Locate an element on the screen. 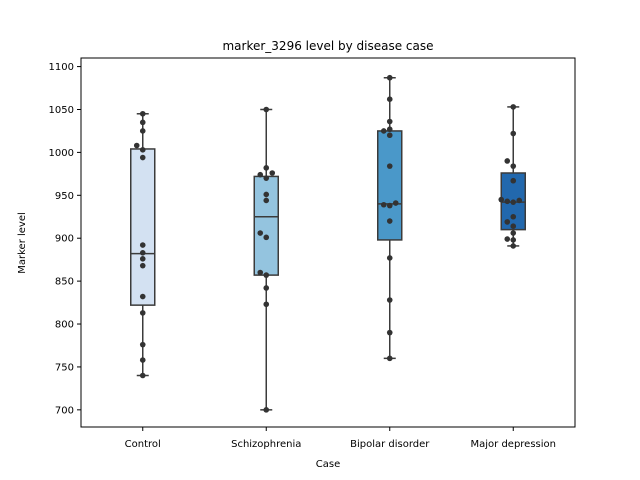 This screenshot has height=480, width=640. points-control is located at coordinates (139, 244).